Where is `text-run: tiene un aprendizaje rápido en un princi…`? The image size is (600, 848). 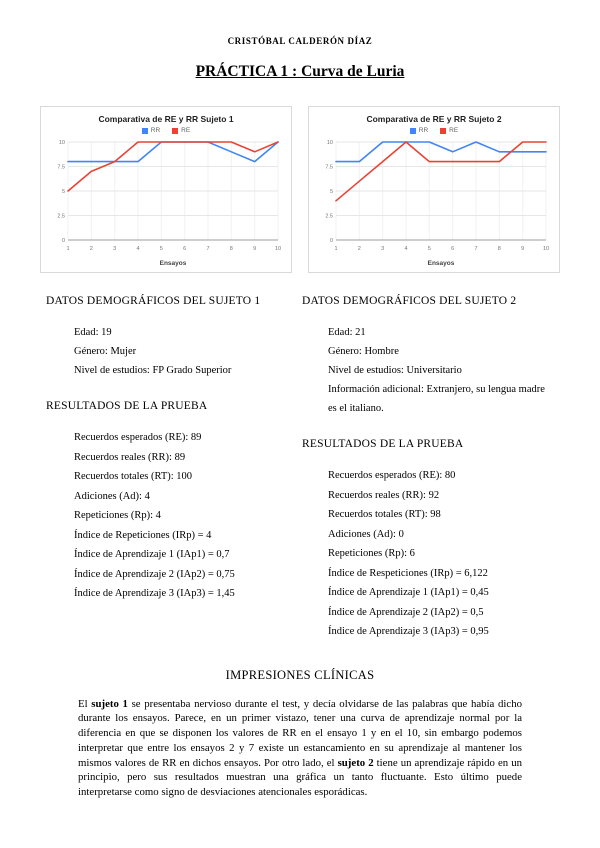 text-run: tiene un aprendizaje rápido en un princi… is located at coordinates (300, 777).